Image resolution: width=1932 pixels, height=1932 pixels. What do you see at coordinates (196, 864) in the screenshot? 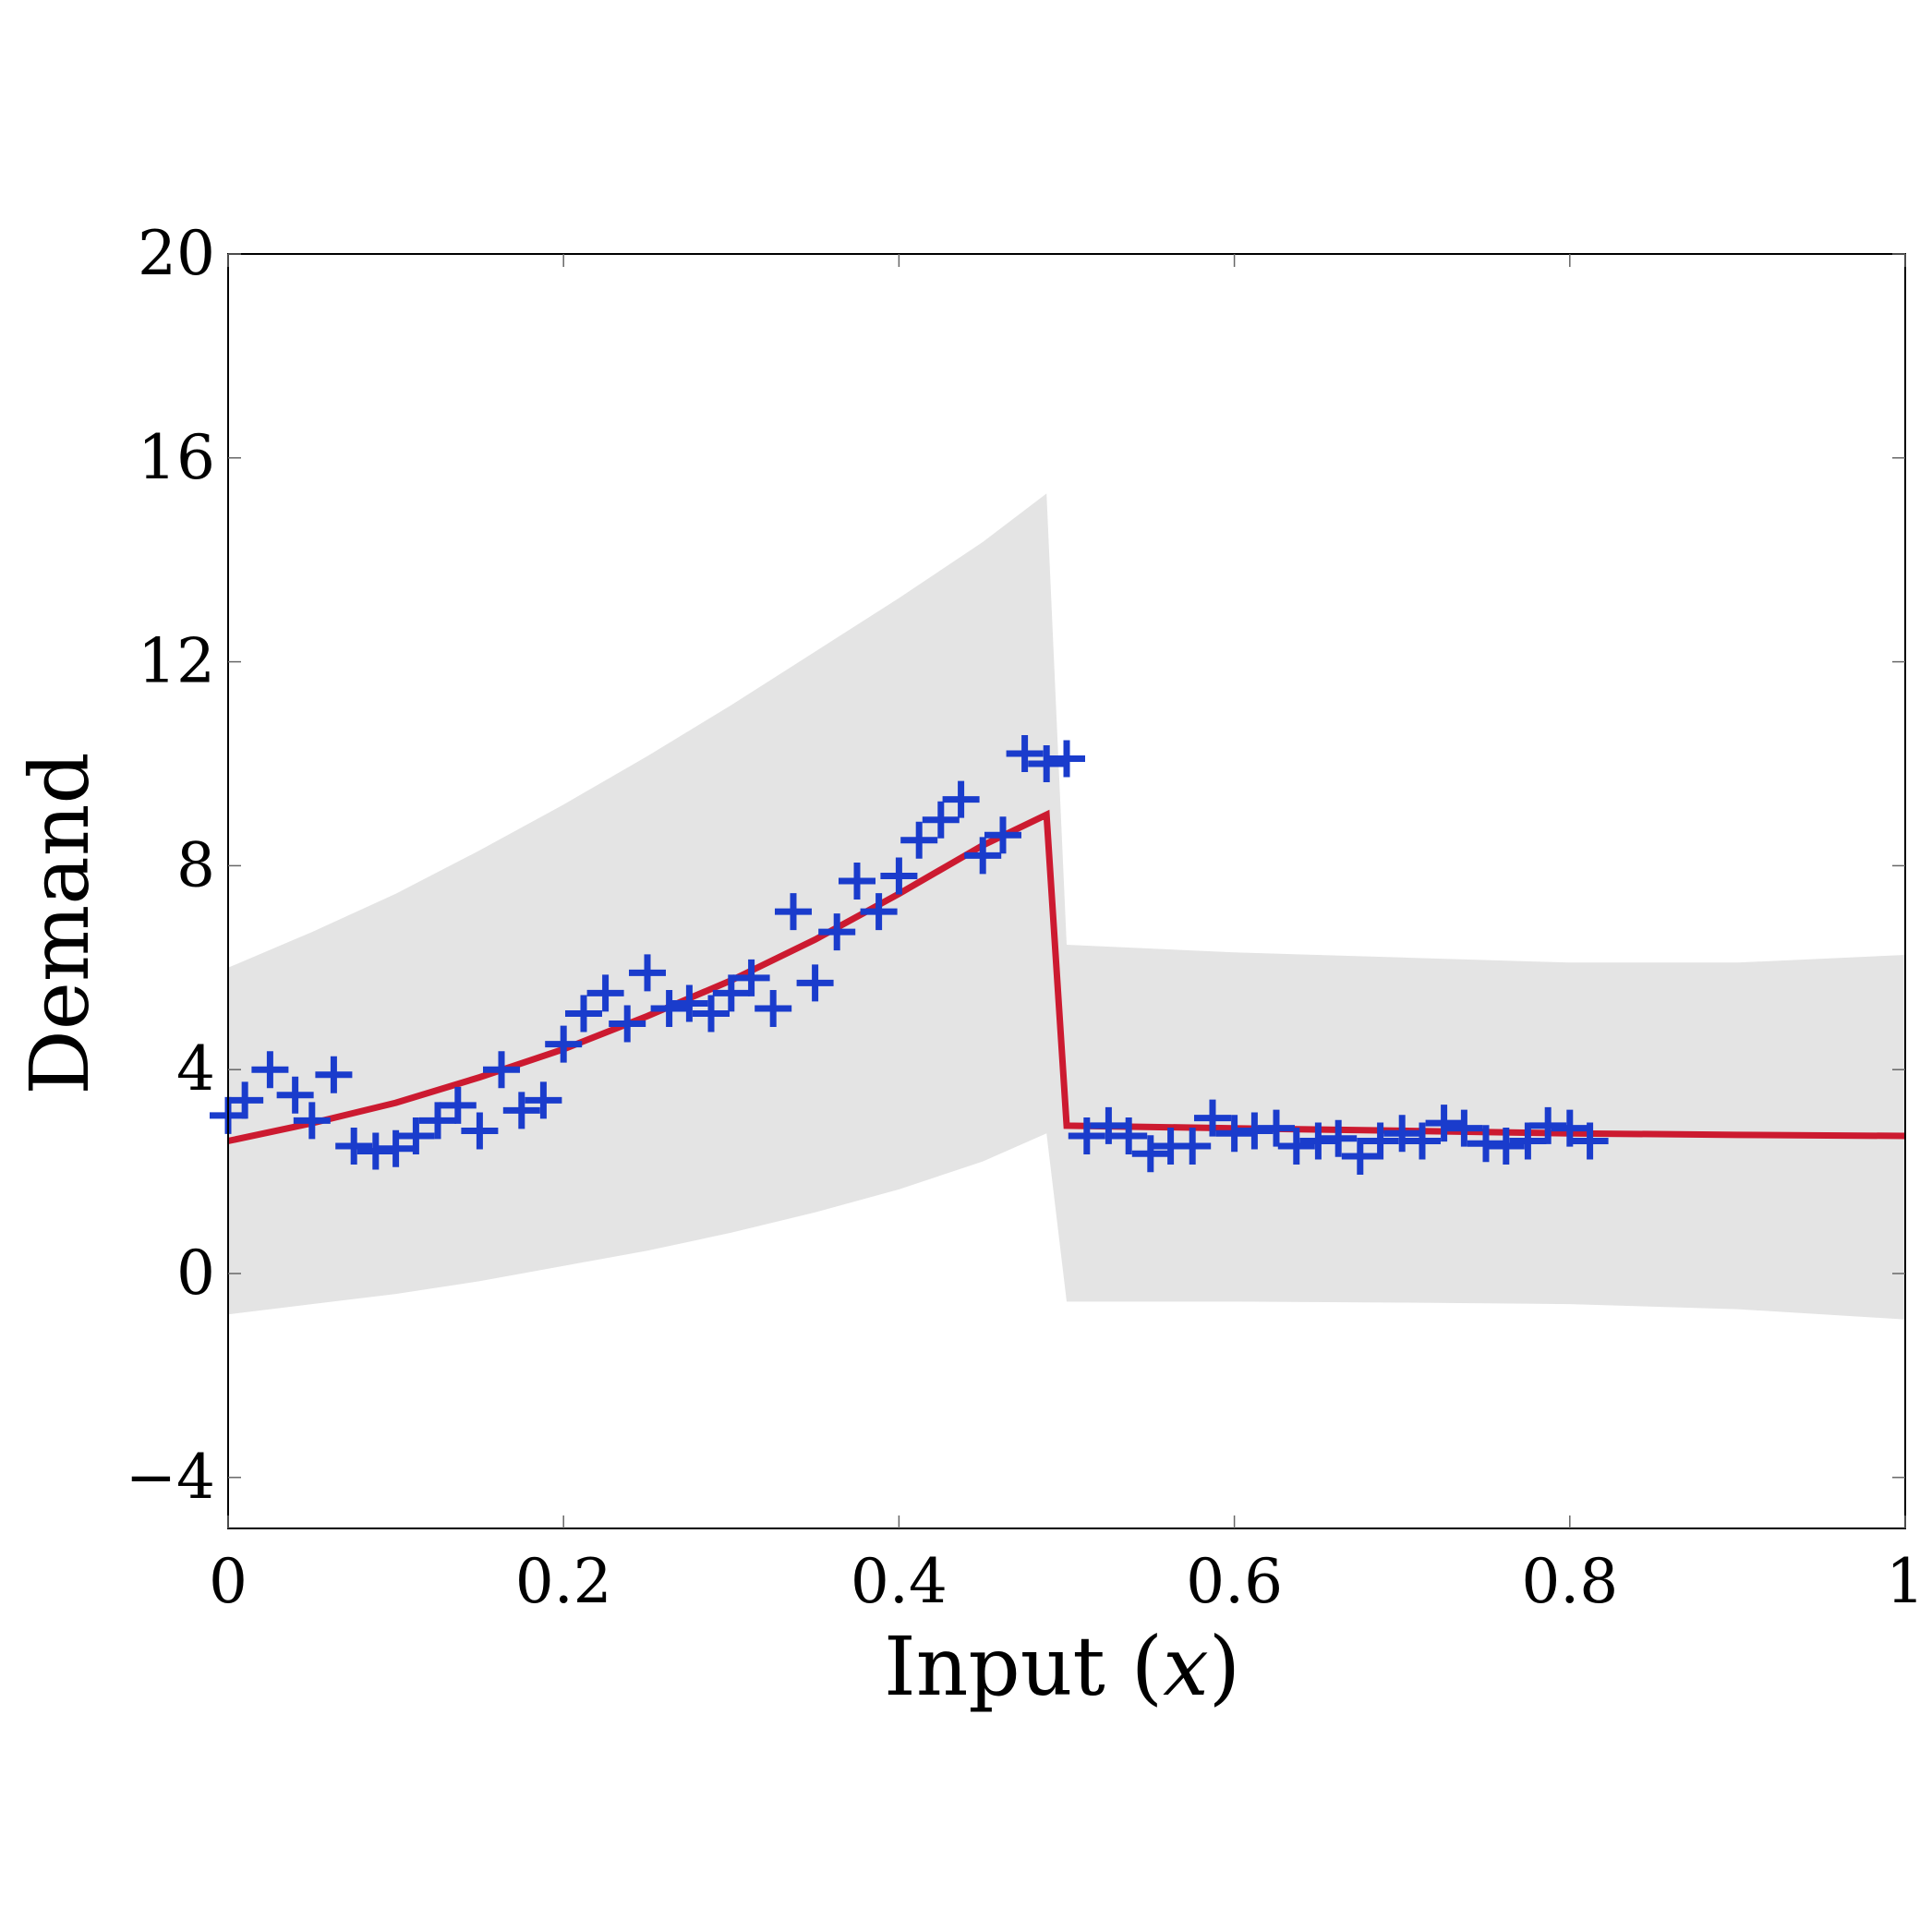
I see `y-tick-label: 8` at bounding box center [196, 864].